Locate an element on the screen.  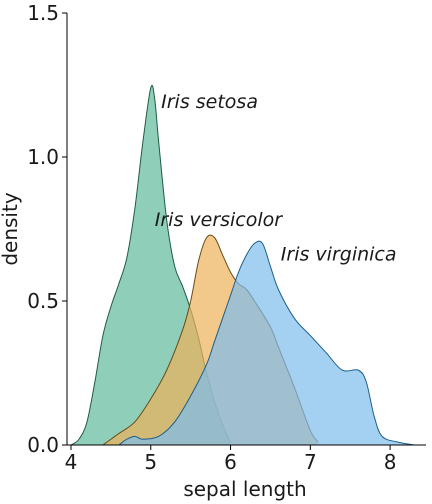
y-tick-label: 1.0 is located at coordinates (43, 157).